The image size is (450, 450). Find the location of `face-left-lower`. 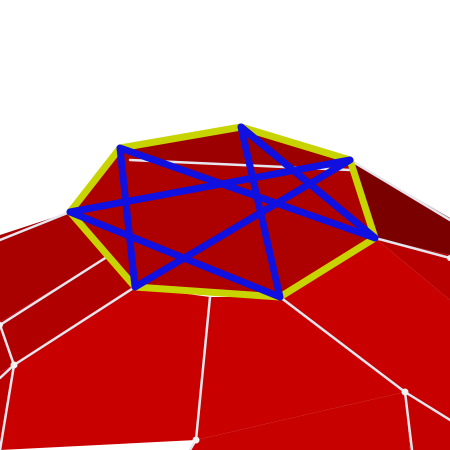

face-left-lower is located at coordinates (67, 313).